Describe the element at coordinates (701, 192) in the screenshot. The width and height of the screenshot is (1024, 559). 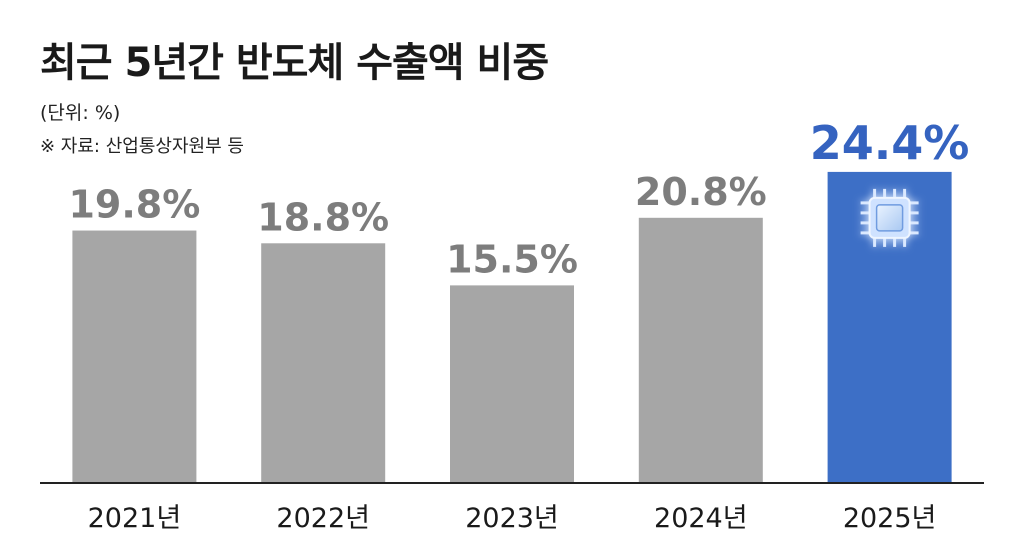
I see `bar-value-label: 20.8%` at that location.